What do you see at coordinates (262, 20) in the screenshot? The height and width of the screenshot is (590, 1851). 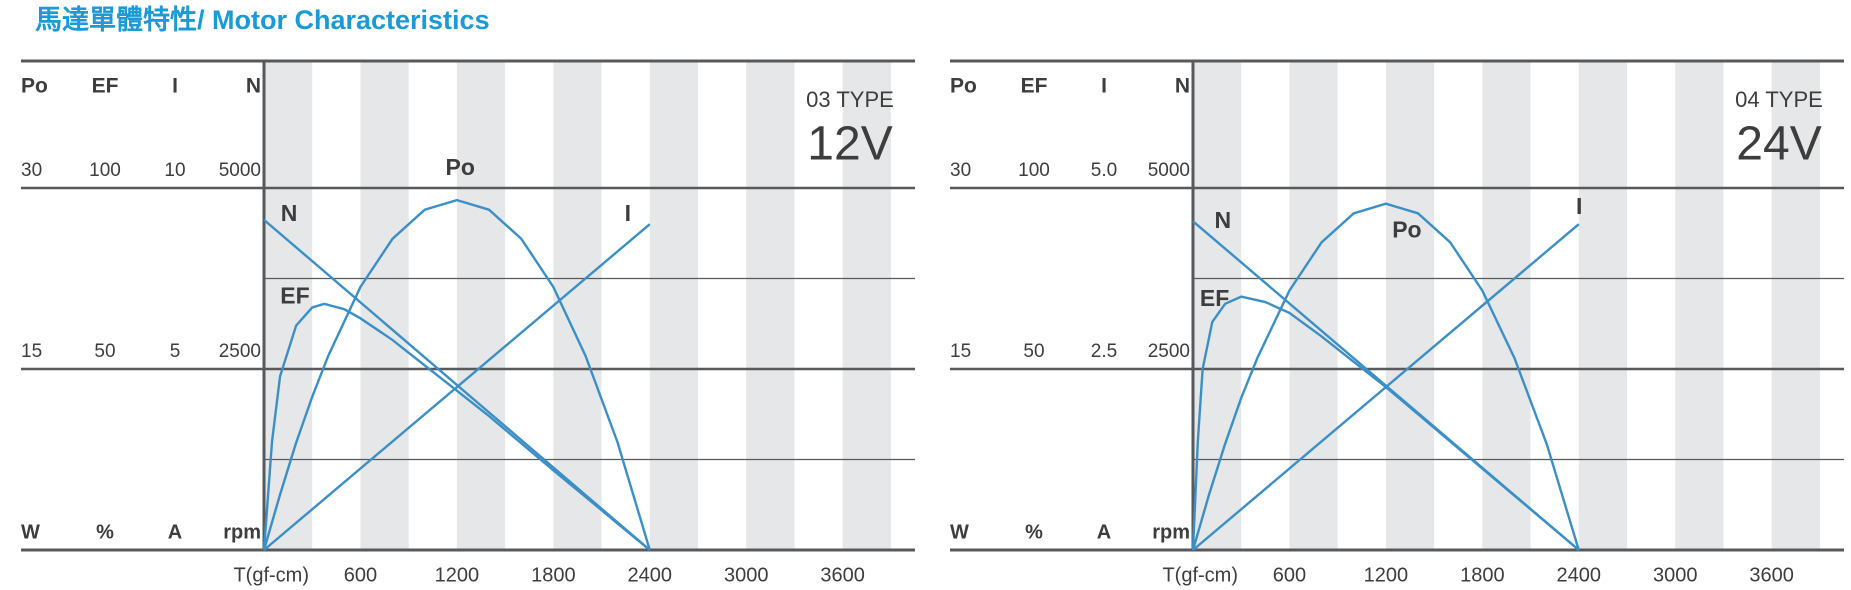 I see `page-title: 馬達單體特性/ Motor Characteristics` at bounding box center [262, 20].